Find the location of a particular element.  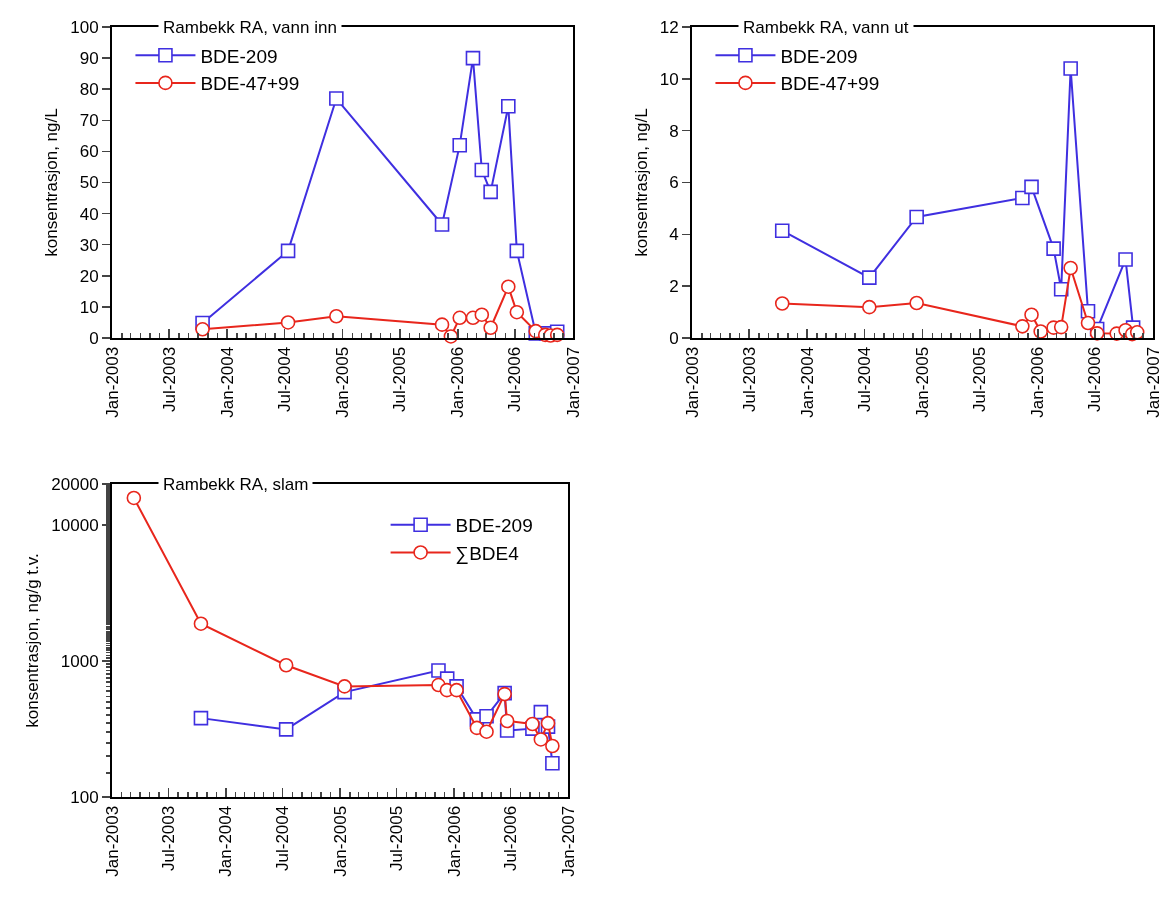

y-tick-label: 8 is located at coordinates (674, 131).